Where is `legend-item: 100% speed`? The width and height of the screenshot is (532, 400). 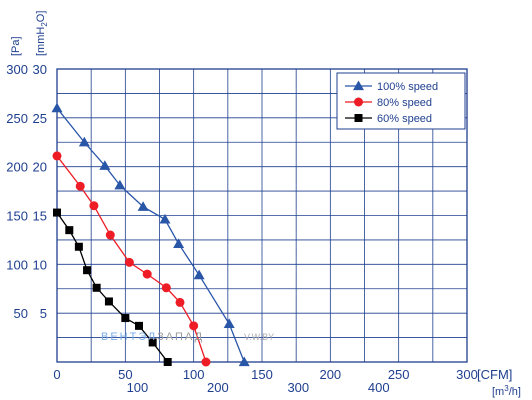
legend-item: 100% speed is located at coordinates (391, 86).